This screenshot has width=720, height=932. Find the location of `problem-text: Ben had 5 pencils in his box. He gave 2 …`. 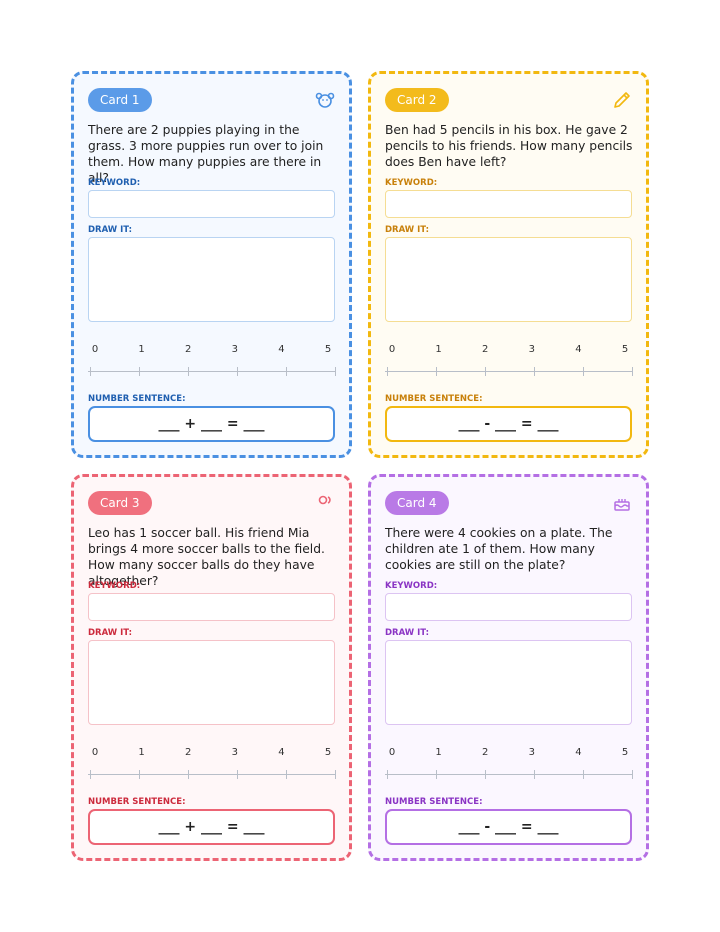

problem-text: Ben had 5 pencils in his box. He gave 2 … is located at coordinates (509, 146).